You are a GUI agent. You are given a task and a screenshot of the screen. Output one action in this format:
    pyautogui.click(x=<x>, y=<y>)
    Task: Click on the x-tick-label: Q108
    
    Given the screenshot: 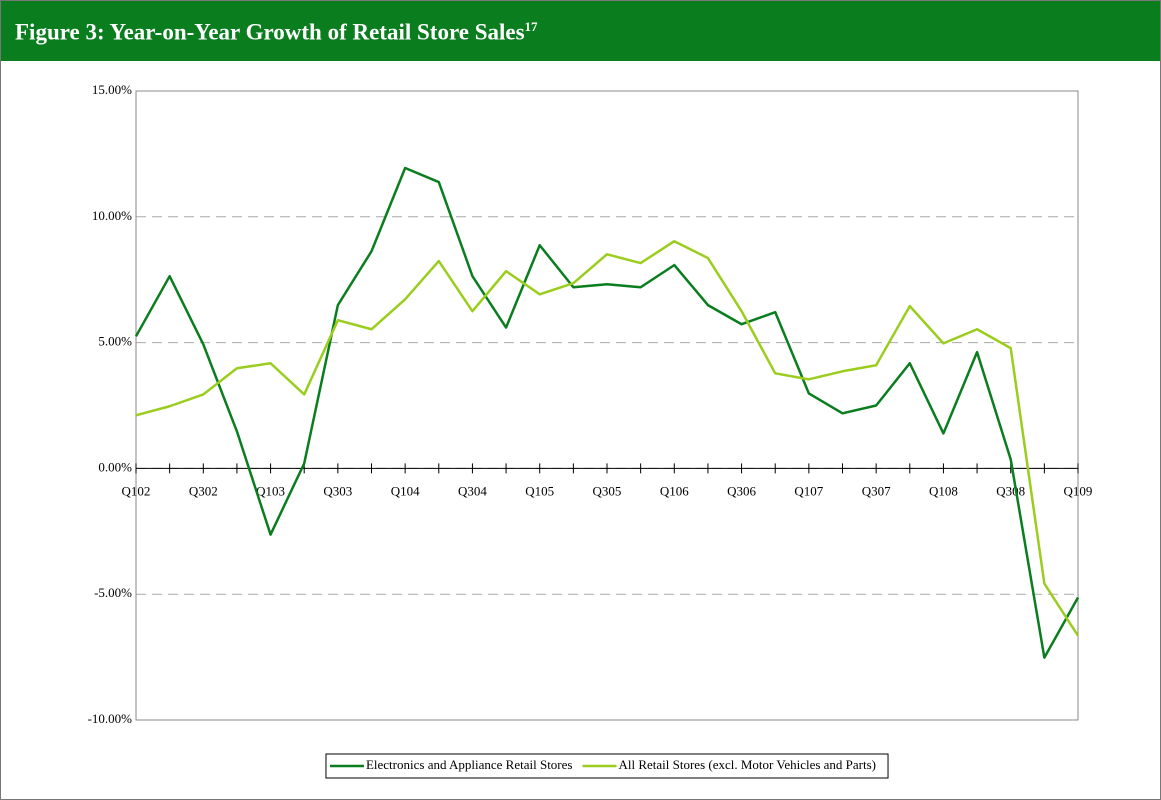 What is the action you would take?
    pyautogui.click(x=943, y=490)
    